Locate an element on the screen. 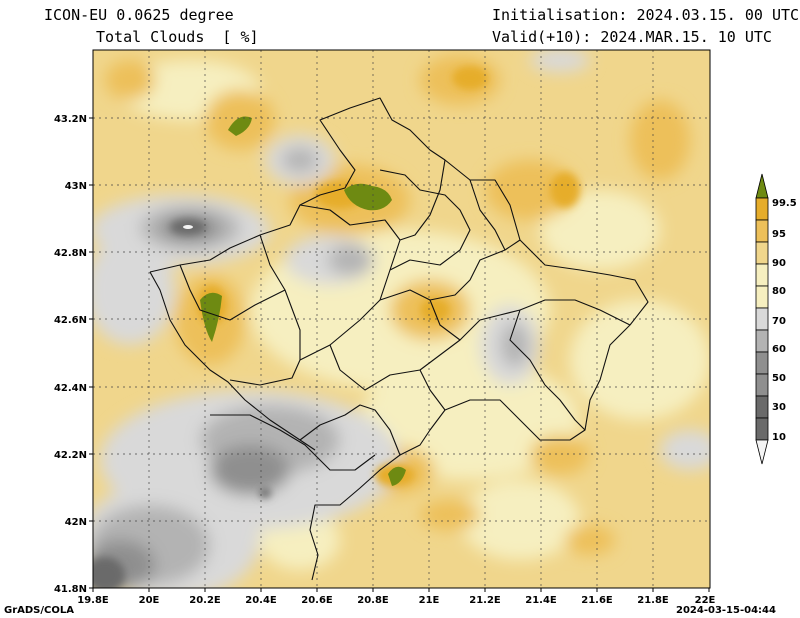 This screenshot has height=618, width=800. render-timestamp: 2024-03-15-04:44 is located at coordinates (726, 610).